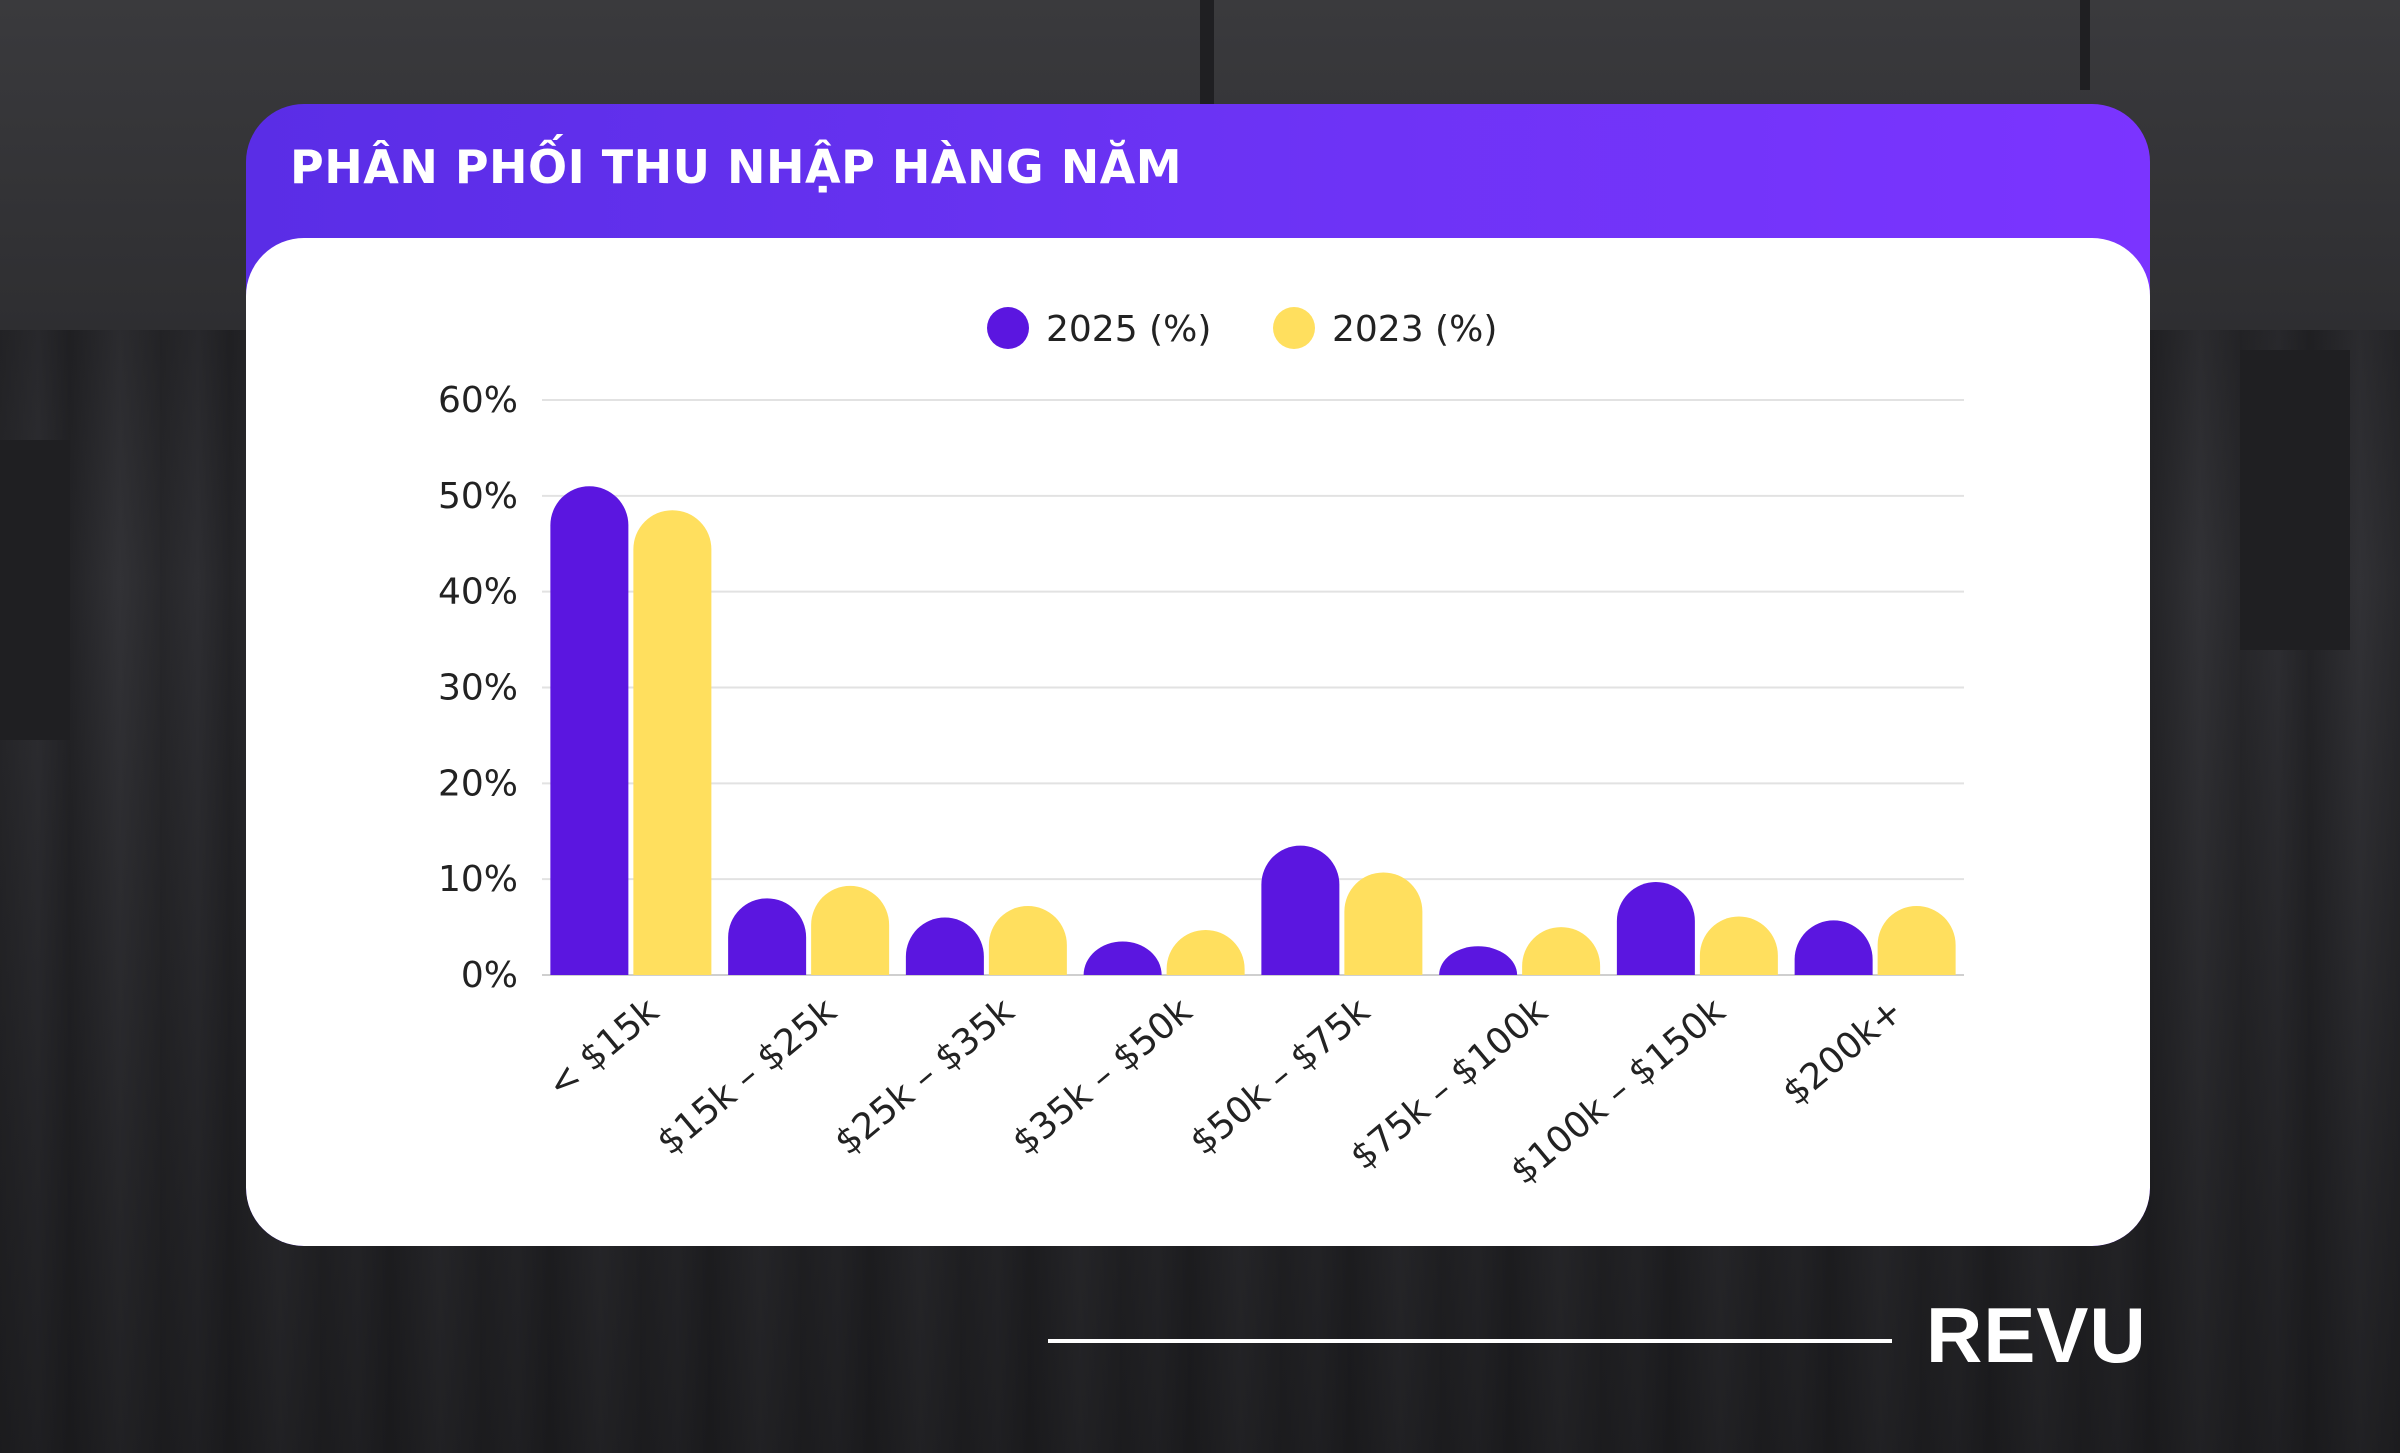 Image resolution: width=2400 pixels, height=1453 pixels. I want to click on legend-label-2025: 2025 (%), so click(1128, 329).